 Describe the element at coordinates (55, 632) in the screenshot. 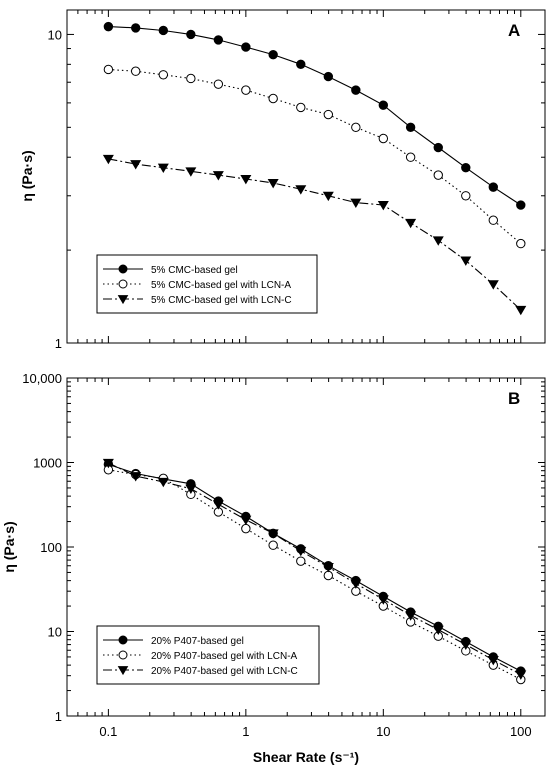

I see `panel-b-y-tick-label: 10` at that location.